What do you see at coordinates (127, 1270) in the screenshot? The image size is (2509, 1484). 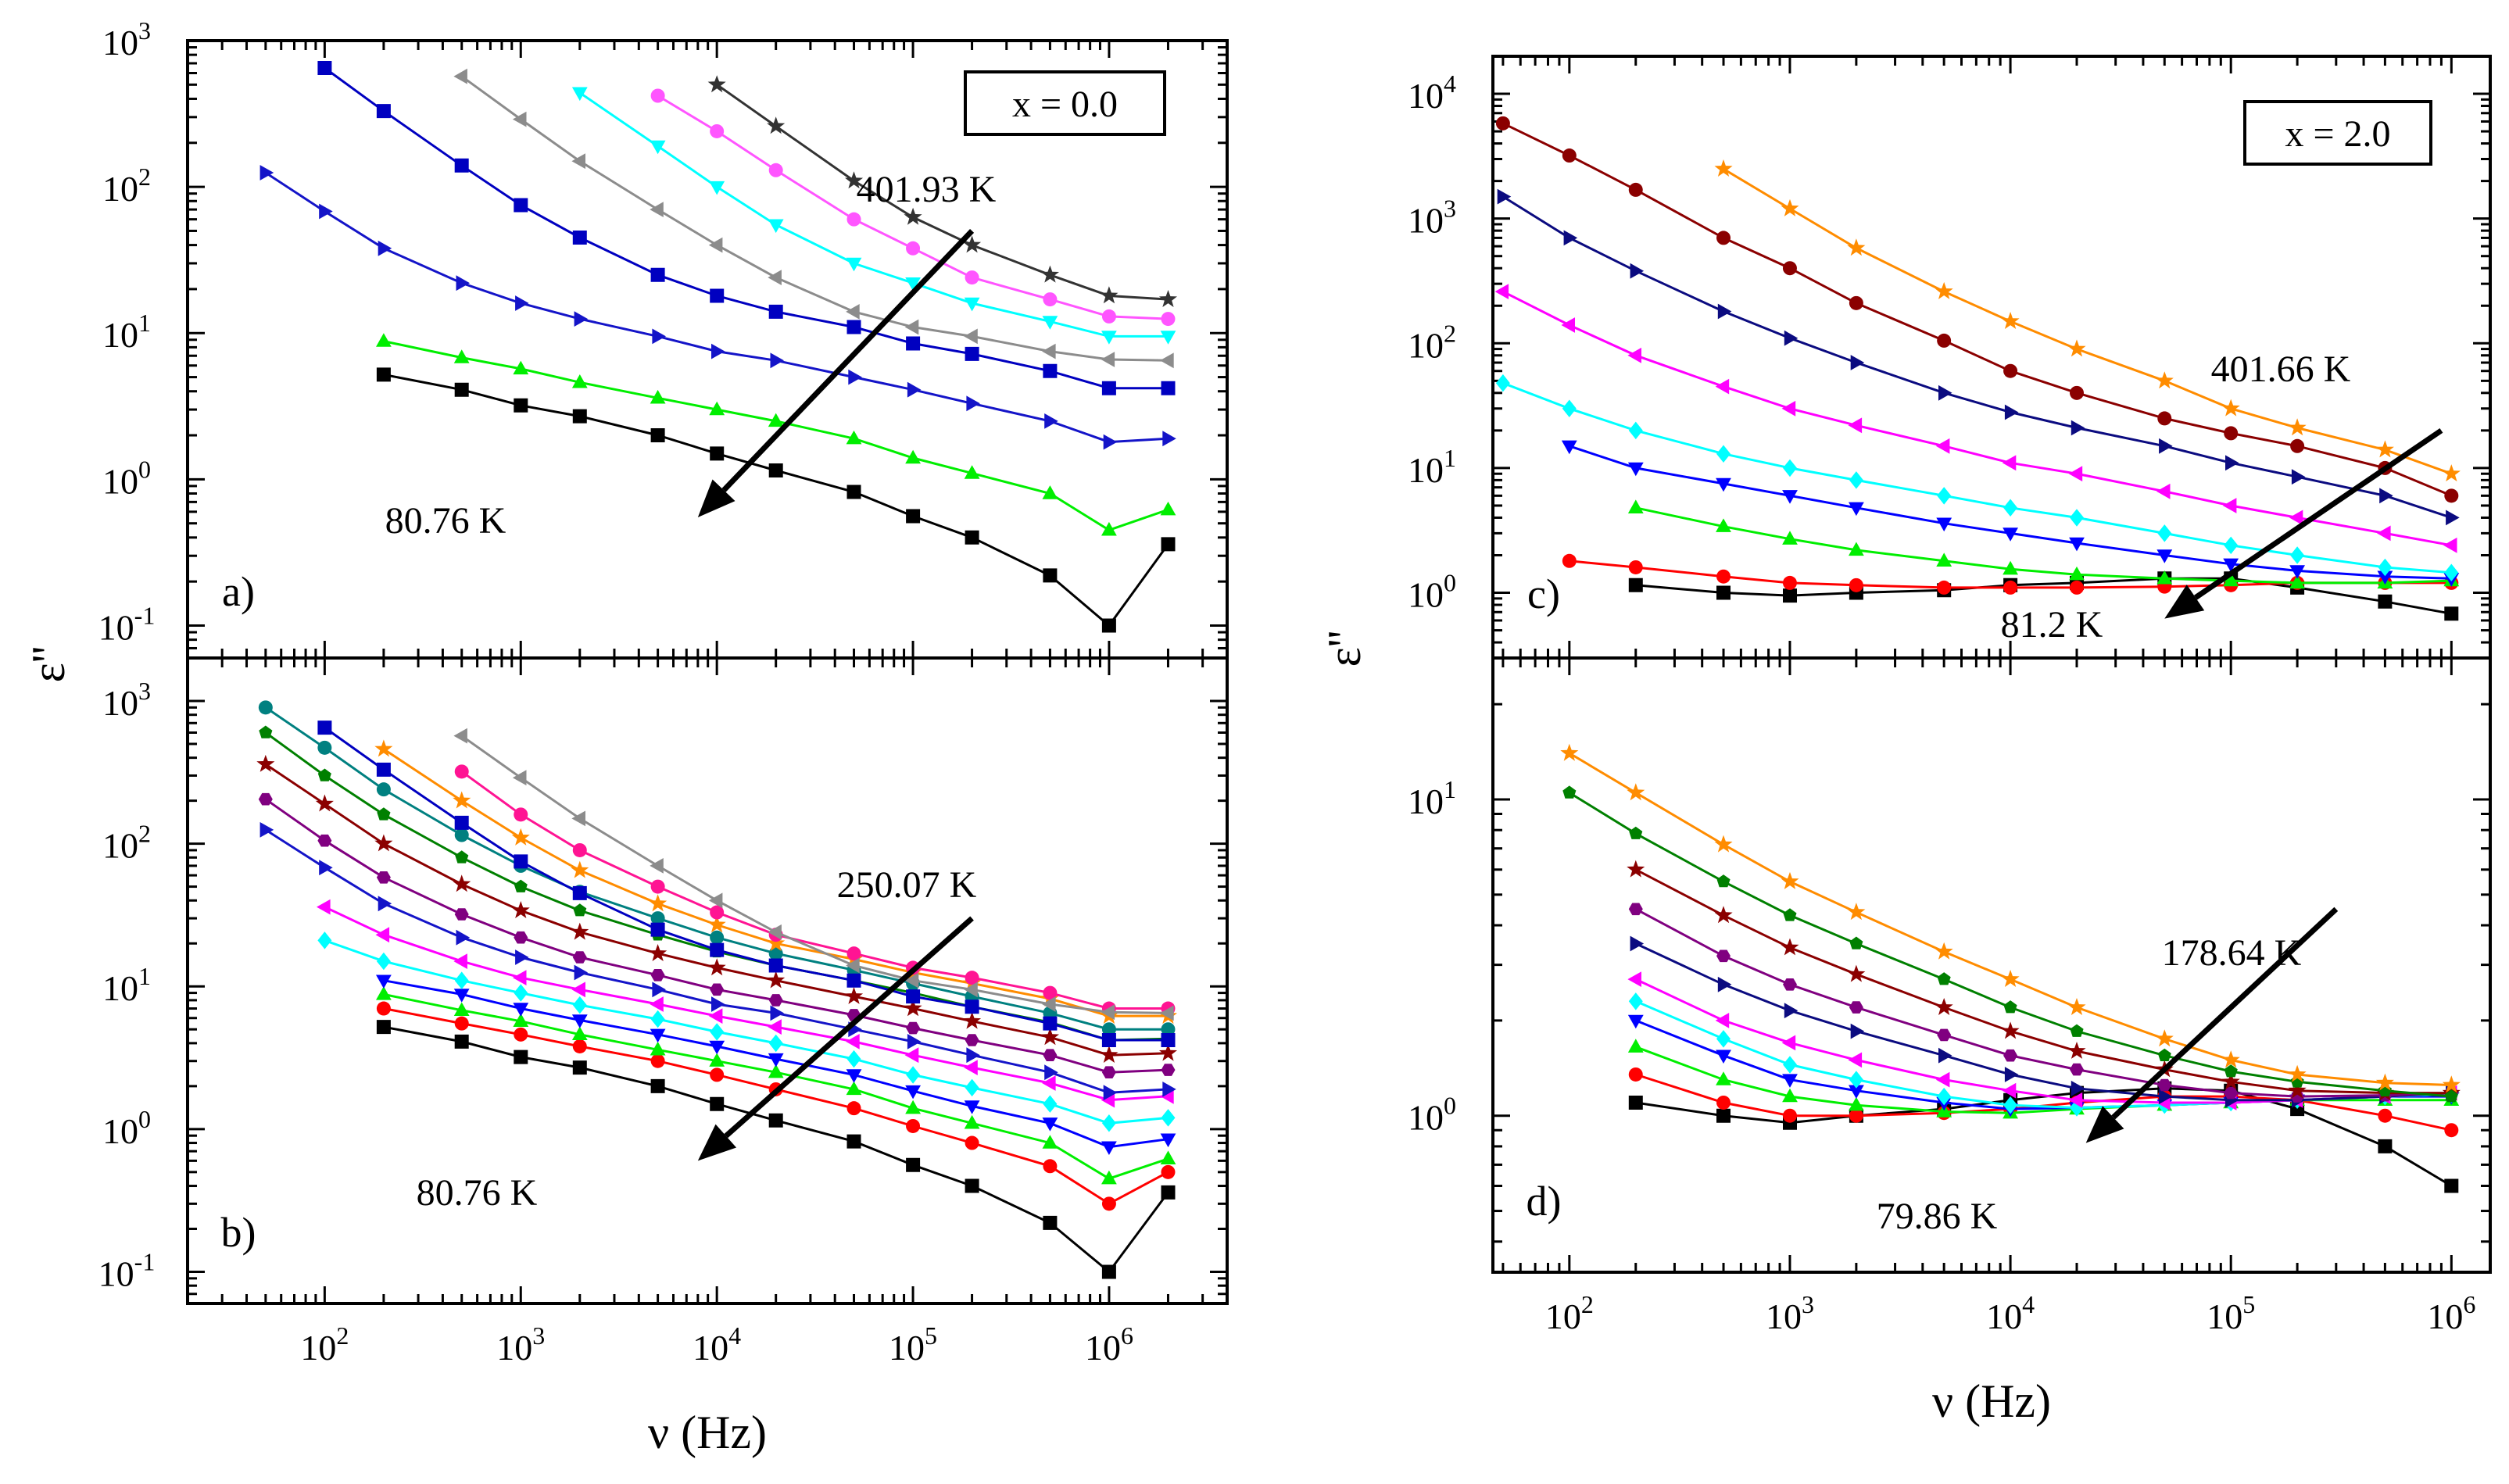 I see `y-tick-label: 10⁻¹` at bounding box center [127, 1270].